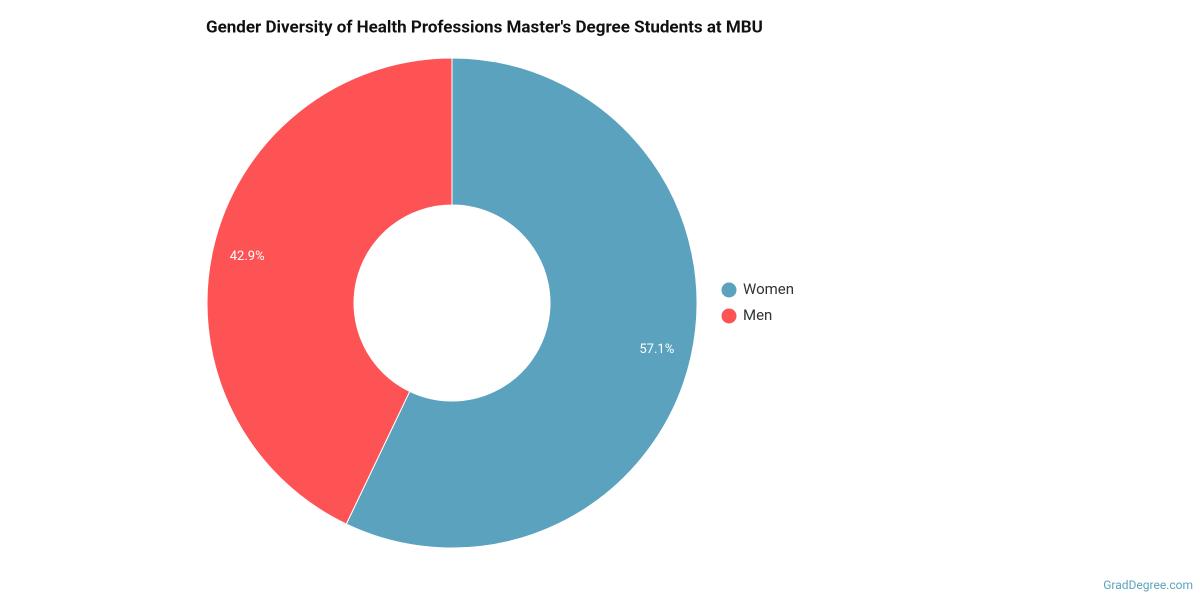 Image resolution: width=1200 pixels, height=600 pixels. What do you see at coordinates (656, 349) in the screenshot?
I see `data-label: 57.1%` at bounding box center [656, 349].